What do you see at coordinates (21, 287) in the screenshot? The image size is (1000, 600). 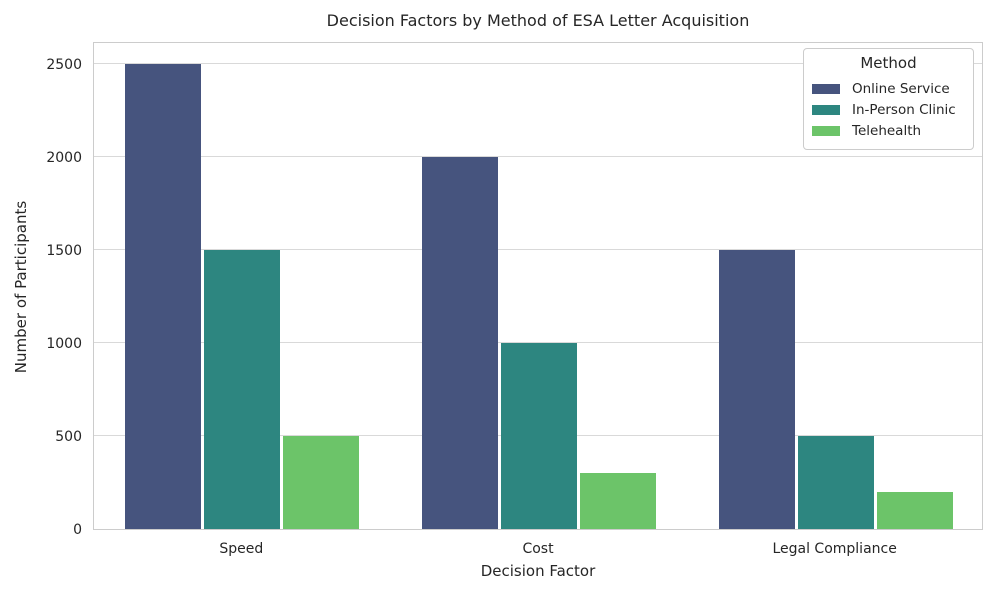 I see `y-axis-label: Number of Participants` at bounding box center [21, 287].